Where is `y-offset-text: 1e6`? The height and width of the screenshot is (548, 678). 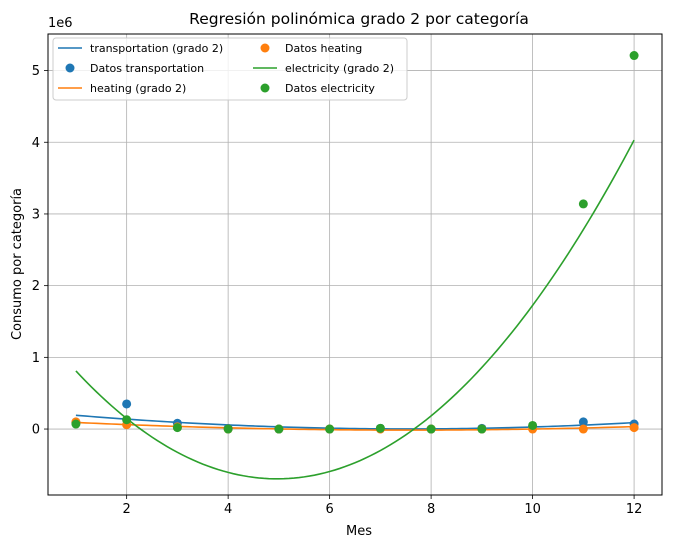
y-offset-text: 1e6 is located at coordinates (60, 23).